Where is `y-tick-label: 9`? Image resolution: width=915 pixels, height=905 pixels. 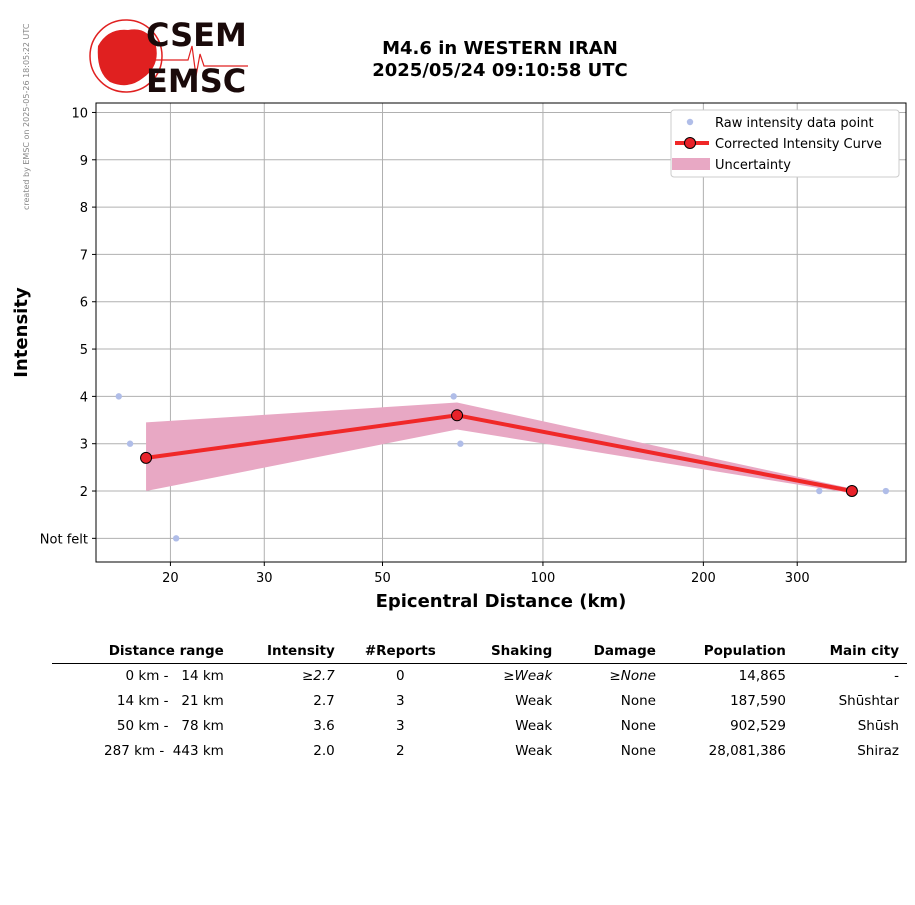
y-tick-label: 9 is located at coordinates (84, 161).